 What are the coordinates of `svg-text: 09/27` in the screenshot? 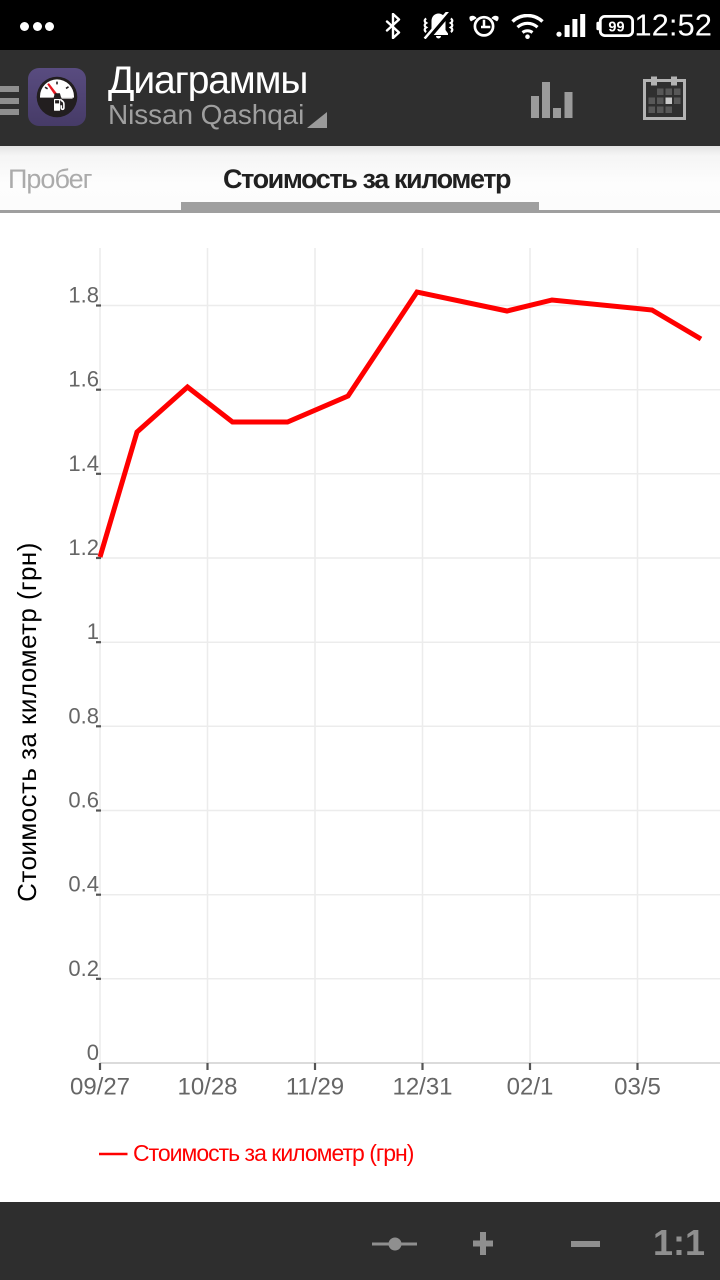 It's located at (100, 1087).